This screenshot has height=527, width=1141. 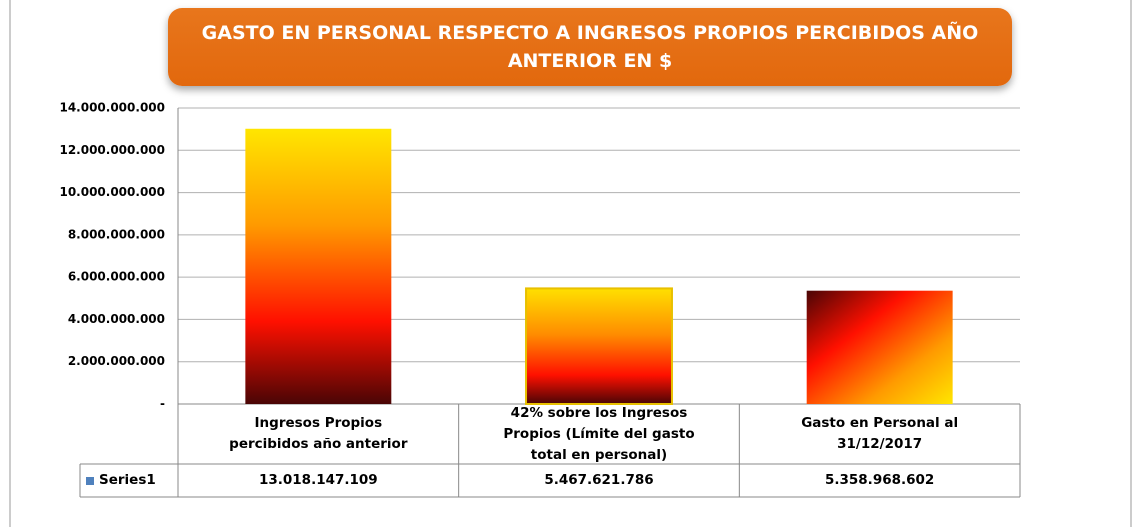 I want to click on y-tick-label: 12.000.000.000, so click(x=112, y=150).